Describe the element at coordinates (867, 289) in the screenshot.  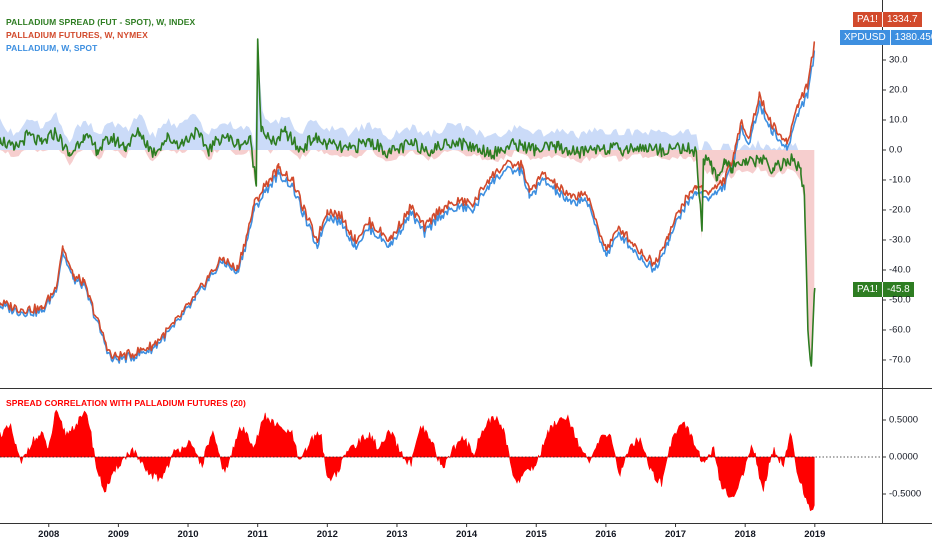
I see `spread-tag-symbol: PA1!` at that location.